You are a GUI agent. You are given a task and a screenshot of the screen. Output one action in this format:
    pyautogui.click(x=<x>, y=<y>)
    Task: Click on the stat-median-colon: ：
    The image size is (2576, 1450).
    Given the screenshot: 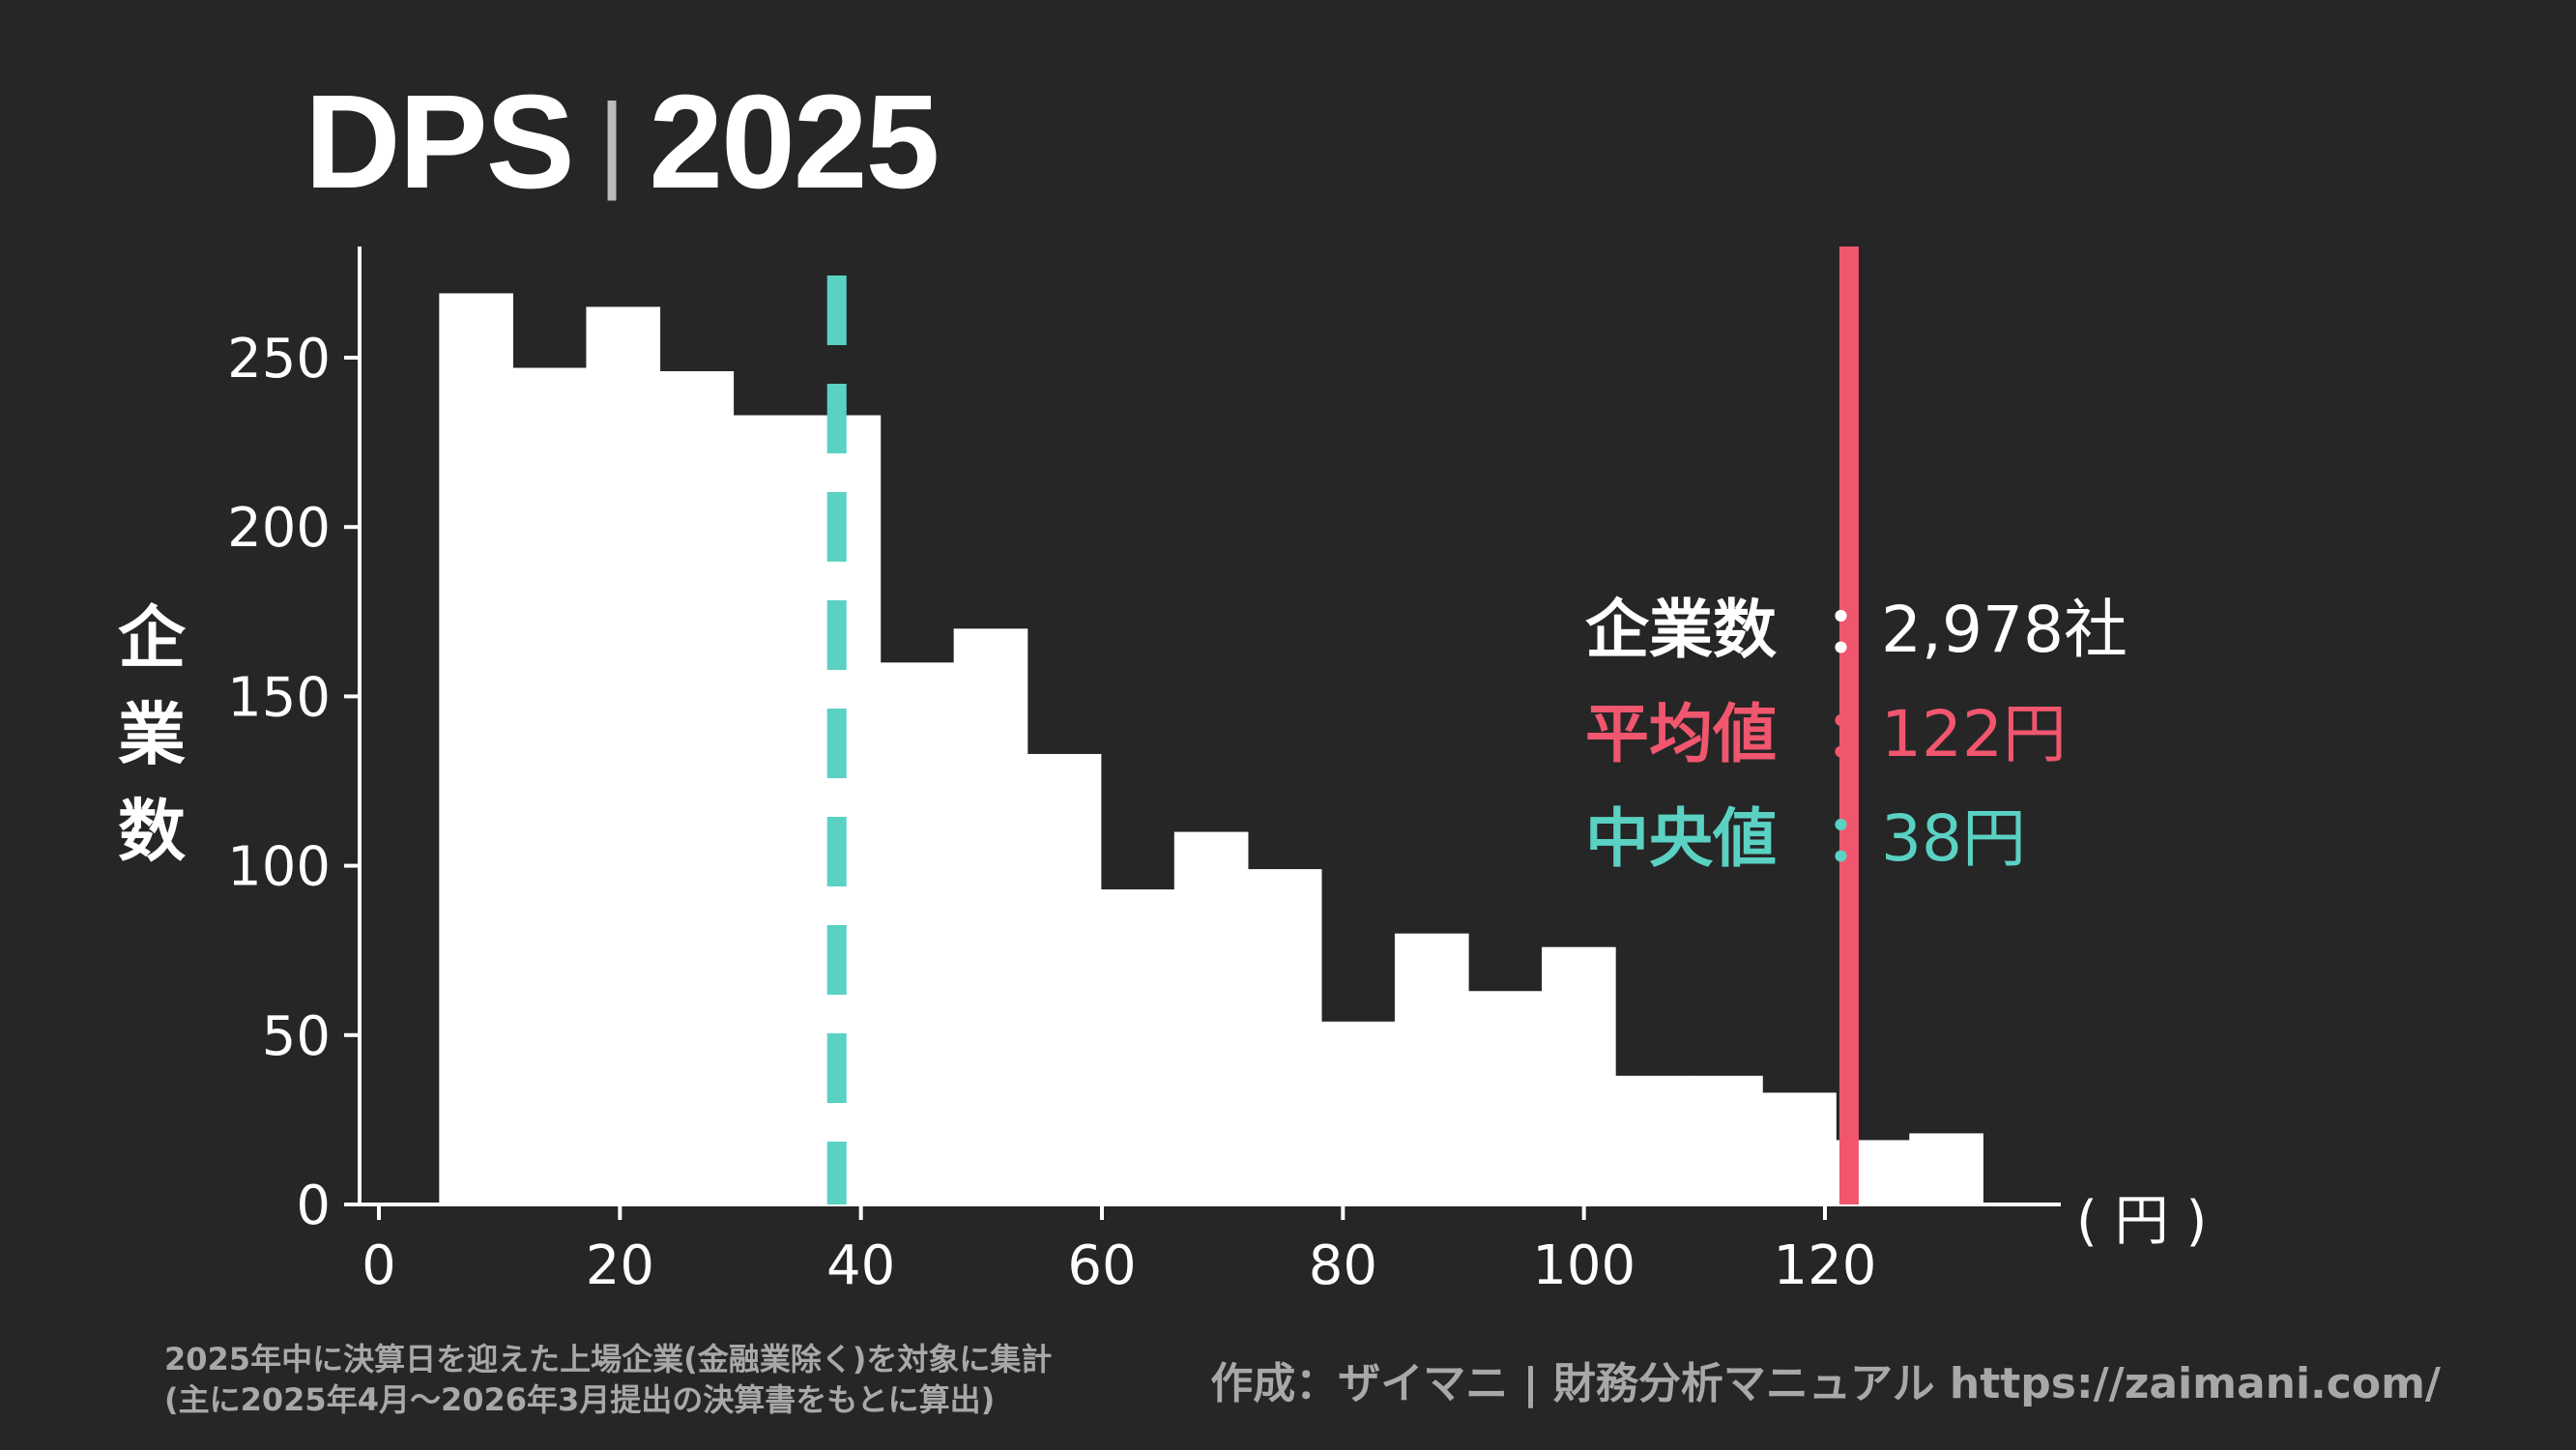 What is the action you would take?
    pyautogui.click(x=1857, y=839)
    